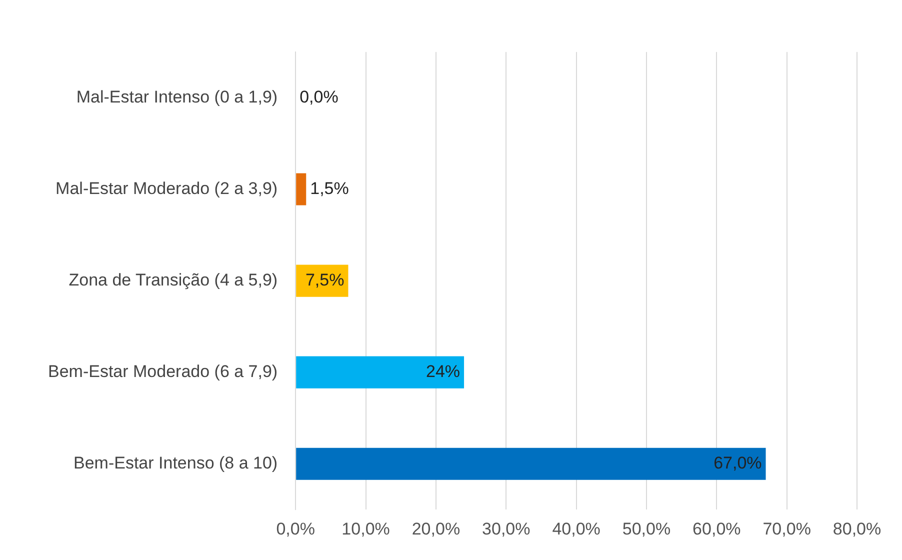 This screenshot has height=560, width=902. Describe the element at coordinates (436, 528) in the screenshot. I see `x-tick-label: 20,0%` at that location.